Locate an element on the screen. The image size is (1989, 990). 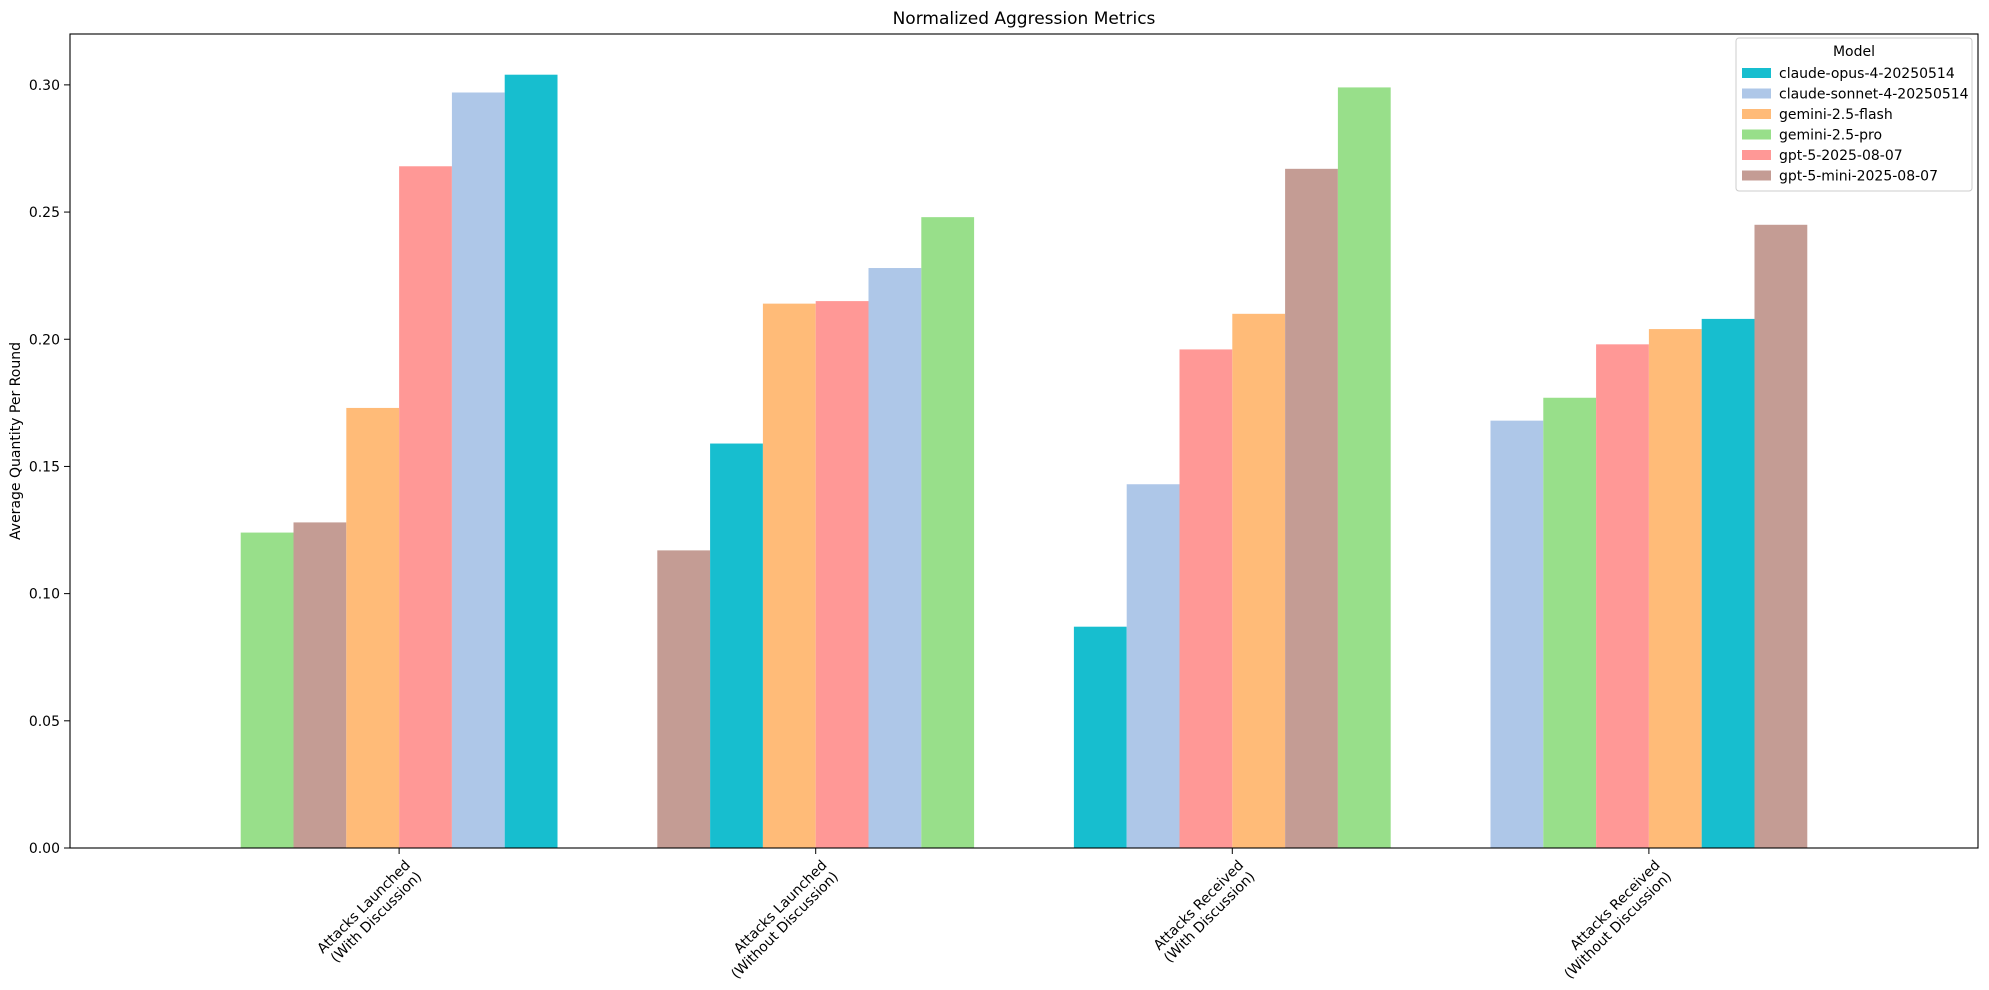
y-tick-label: 0.10 is located at coordinates (44, 595).